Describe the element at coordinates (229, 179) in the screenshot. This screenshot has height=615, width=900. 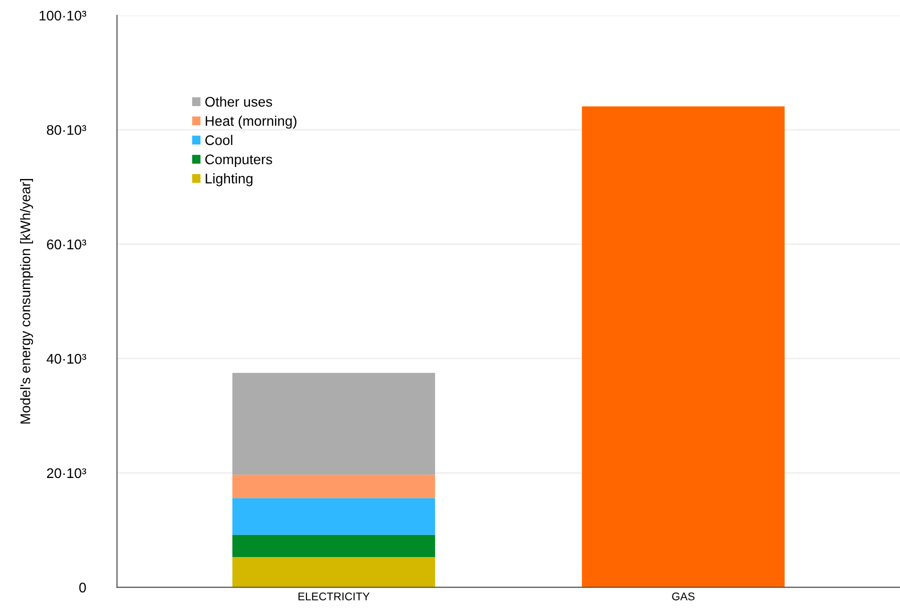
I see `legend-label: Lighting` at that location.